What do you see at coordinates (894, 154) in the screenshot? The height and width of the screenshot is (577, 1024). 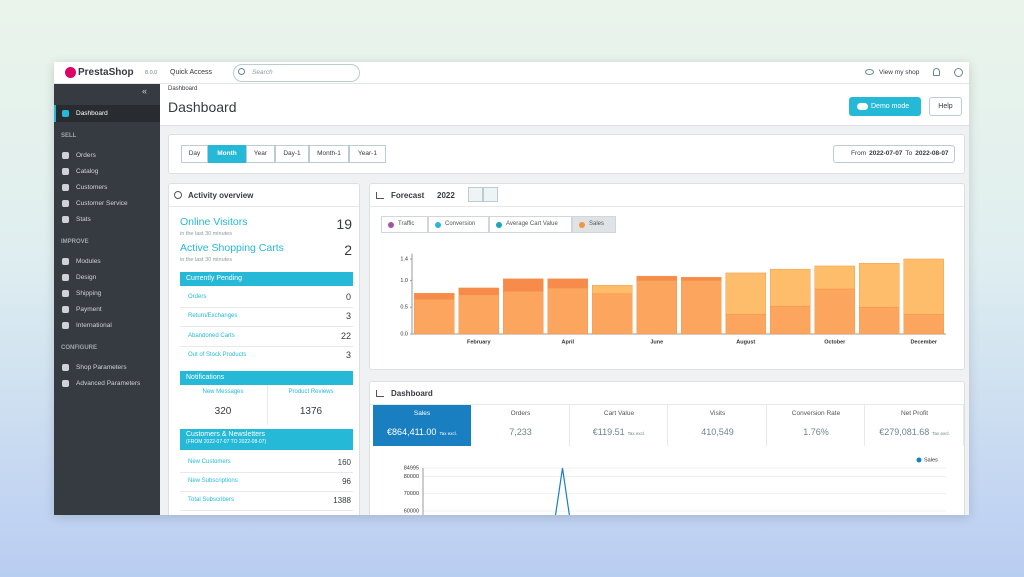 I see `date-range-button: From 2022-07-07 To 2022-08-07` at bounding box center [894, 154].